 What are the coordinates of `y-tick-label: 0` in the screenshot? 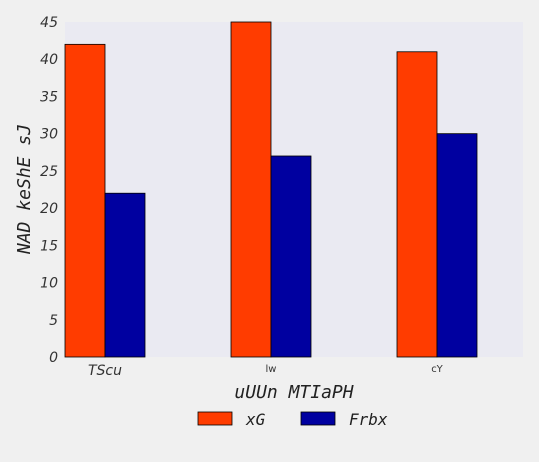 It's located at (53, 358).